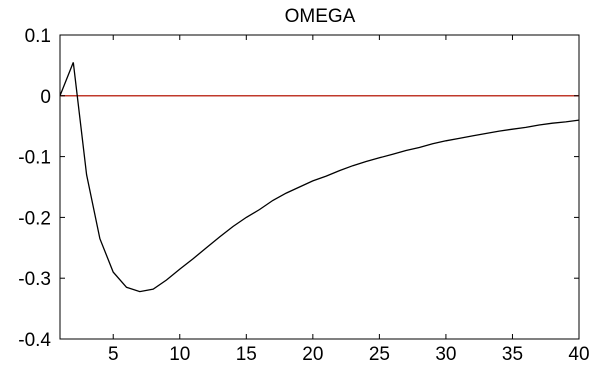  Describe the element at coordinates (578, 354) in the screenshot. I see `x-tick-label: 40` at that location.